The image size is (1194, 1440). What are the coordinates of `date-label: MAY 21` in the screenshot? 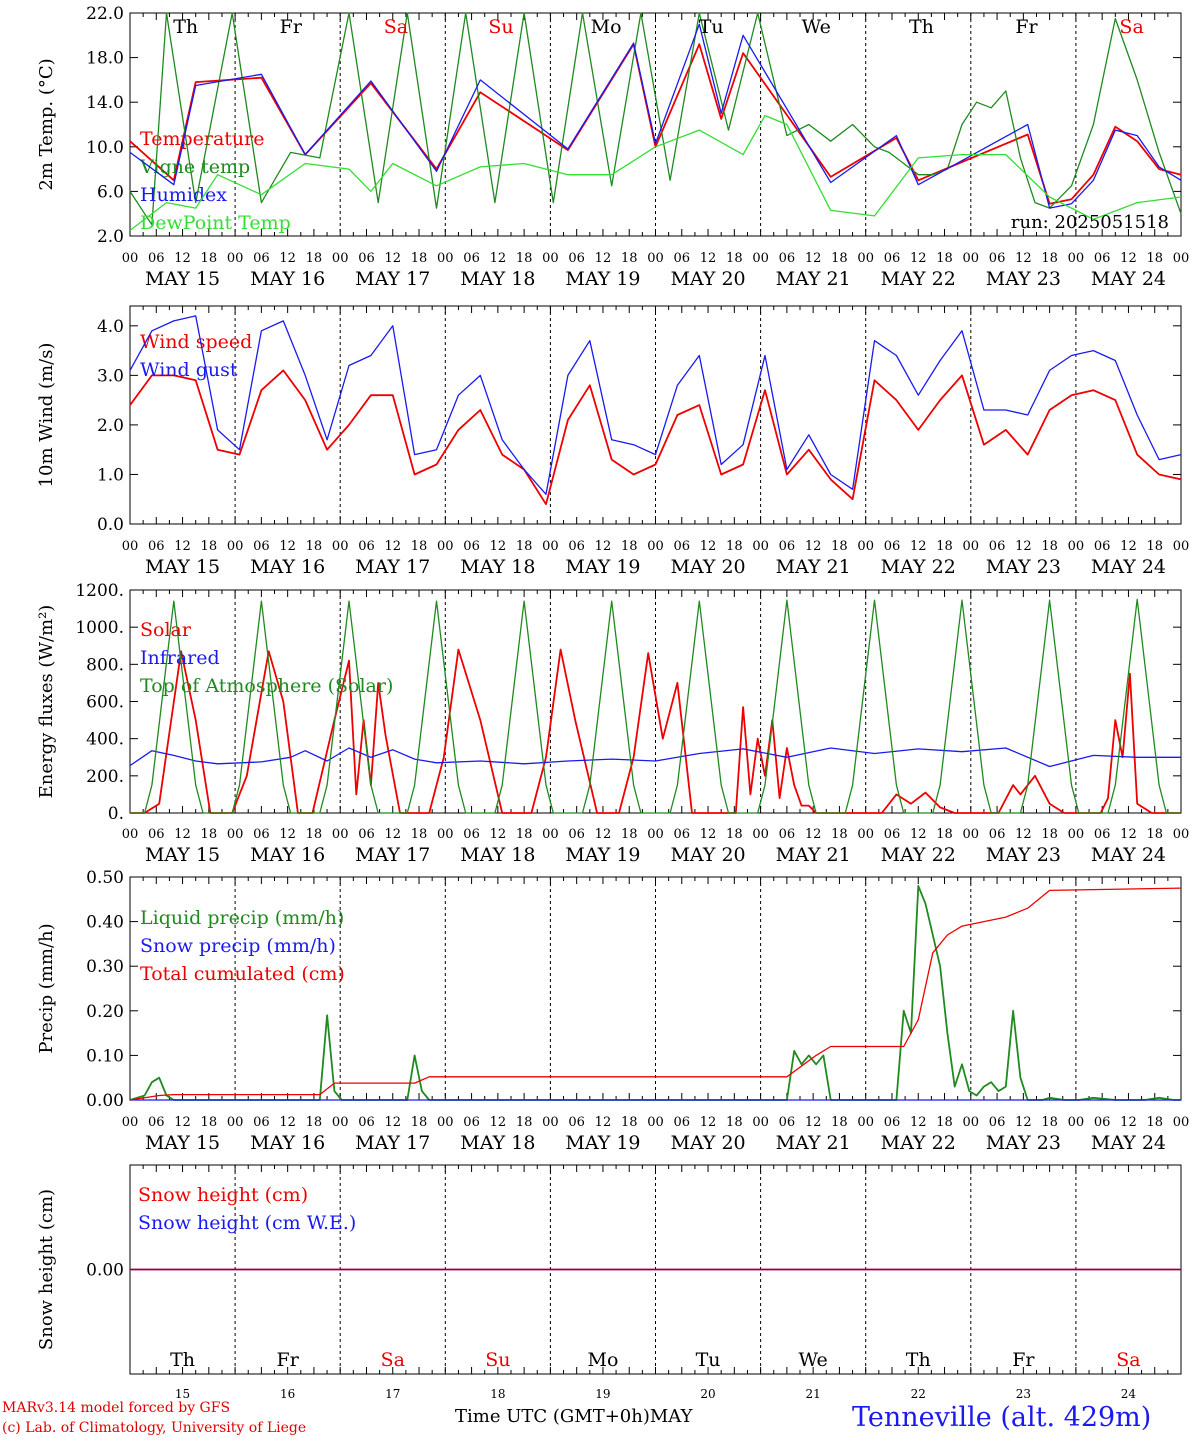 It's located at (813, 567).